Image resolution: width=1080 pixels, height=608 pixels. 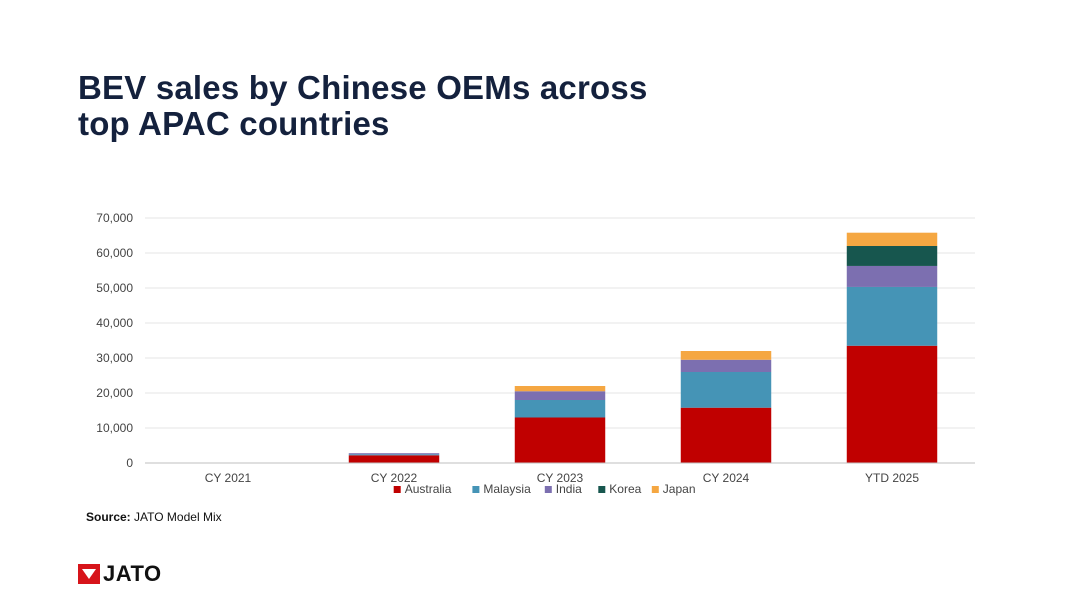 What do you see at coordinates (228, 478) in the screenshot?
I see `x-tick-label: CY 2021` at bounding box center [228, 478].